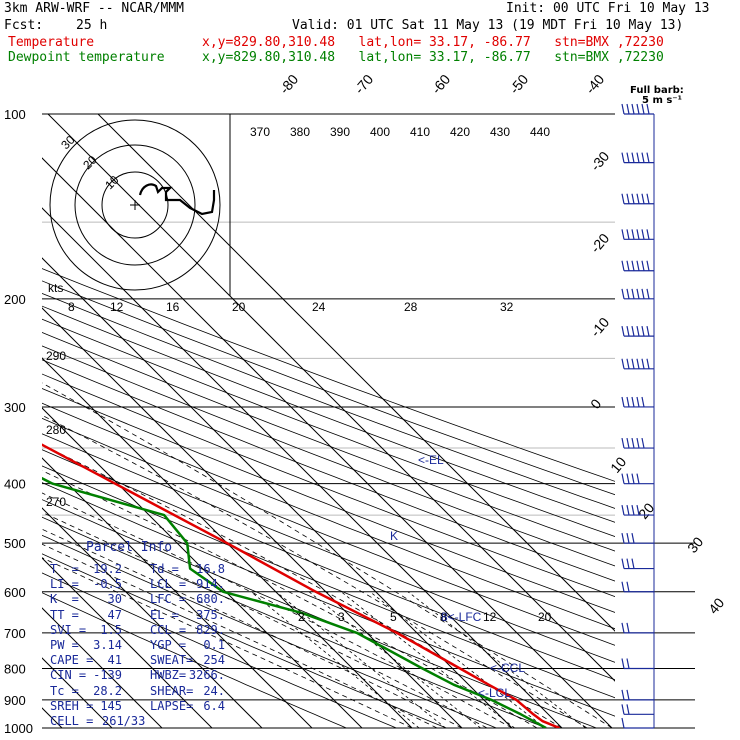  I want to click on isotherm--30, so click(177, 592).